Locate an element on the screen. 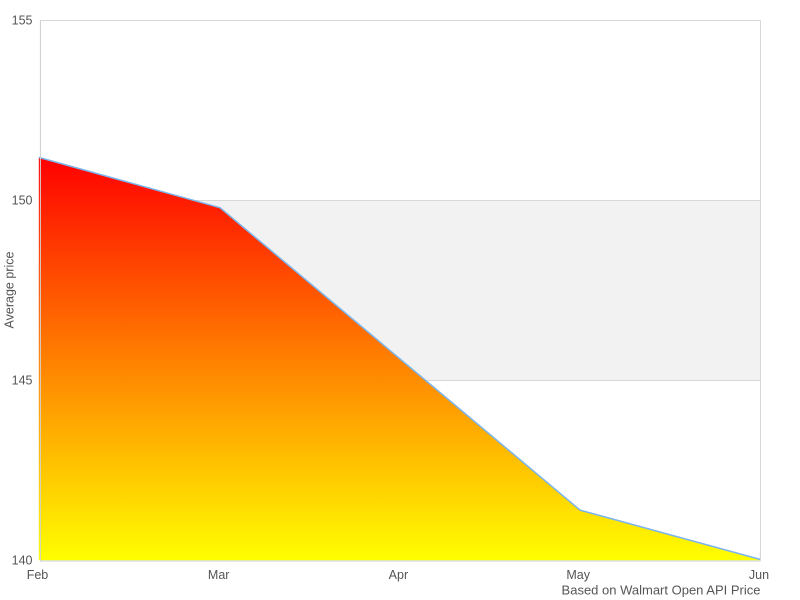  svg-text: 145 is located at coordinates (22, 381).